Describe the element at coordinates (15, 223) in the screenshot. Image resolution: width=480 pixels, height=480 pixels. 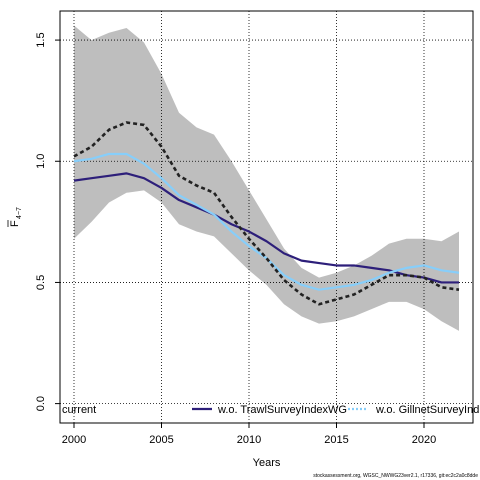
I see `y-axis-title-main: F` at that location.